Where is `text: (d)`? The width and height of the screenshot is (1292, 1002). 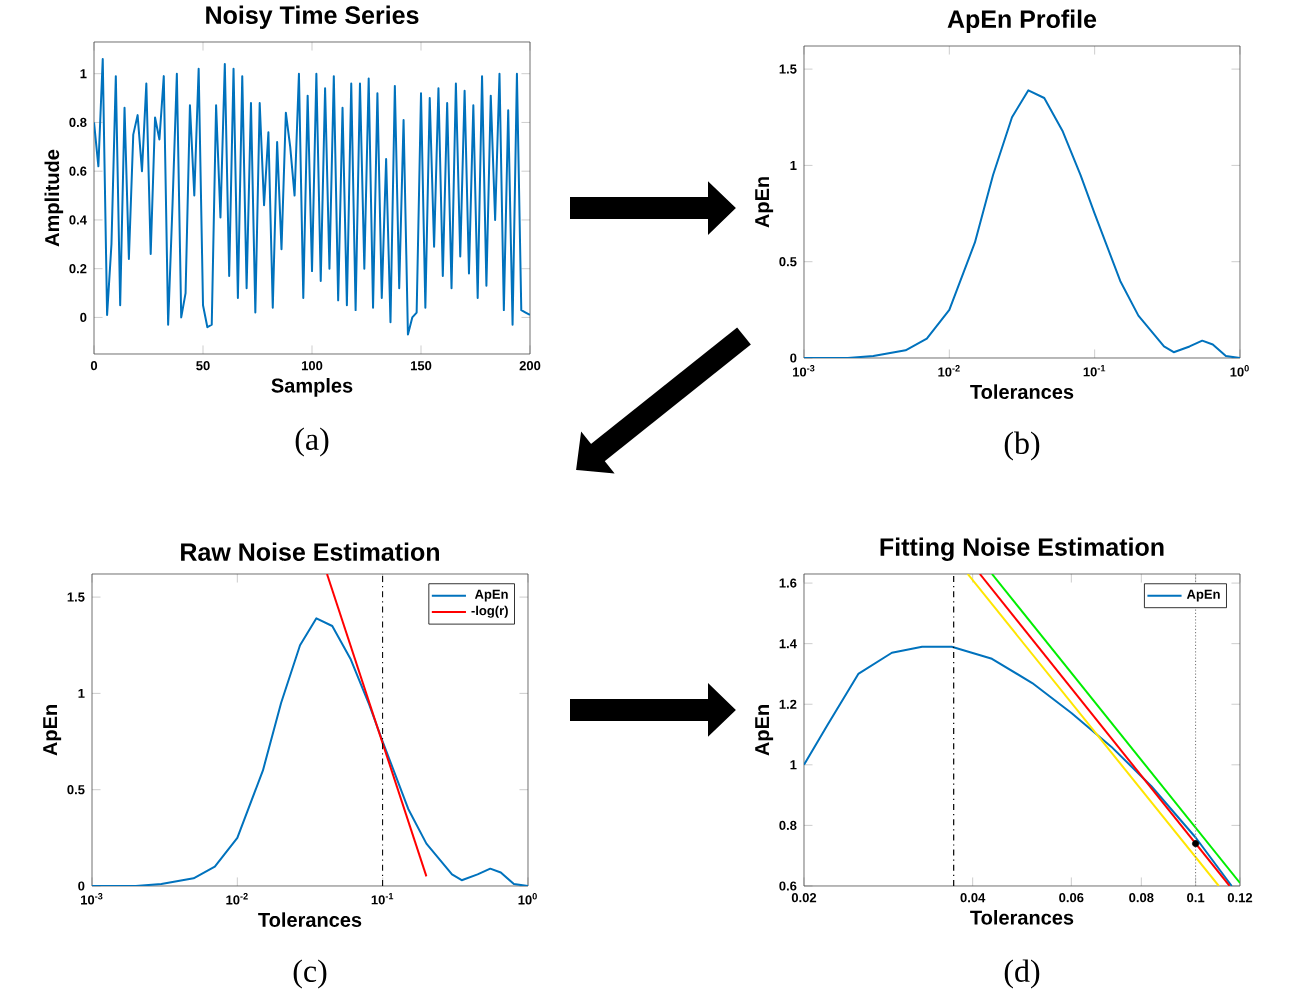
text: (d) is located at coordinates (1022, 974).